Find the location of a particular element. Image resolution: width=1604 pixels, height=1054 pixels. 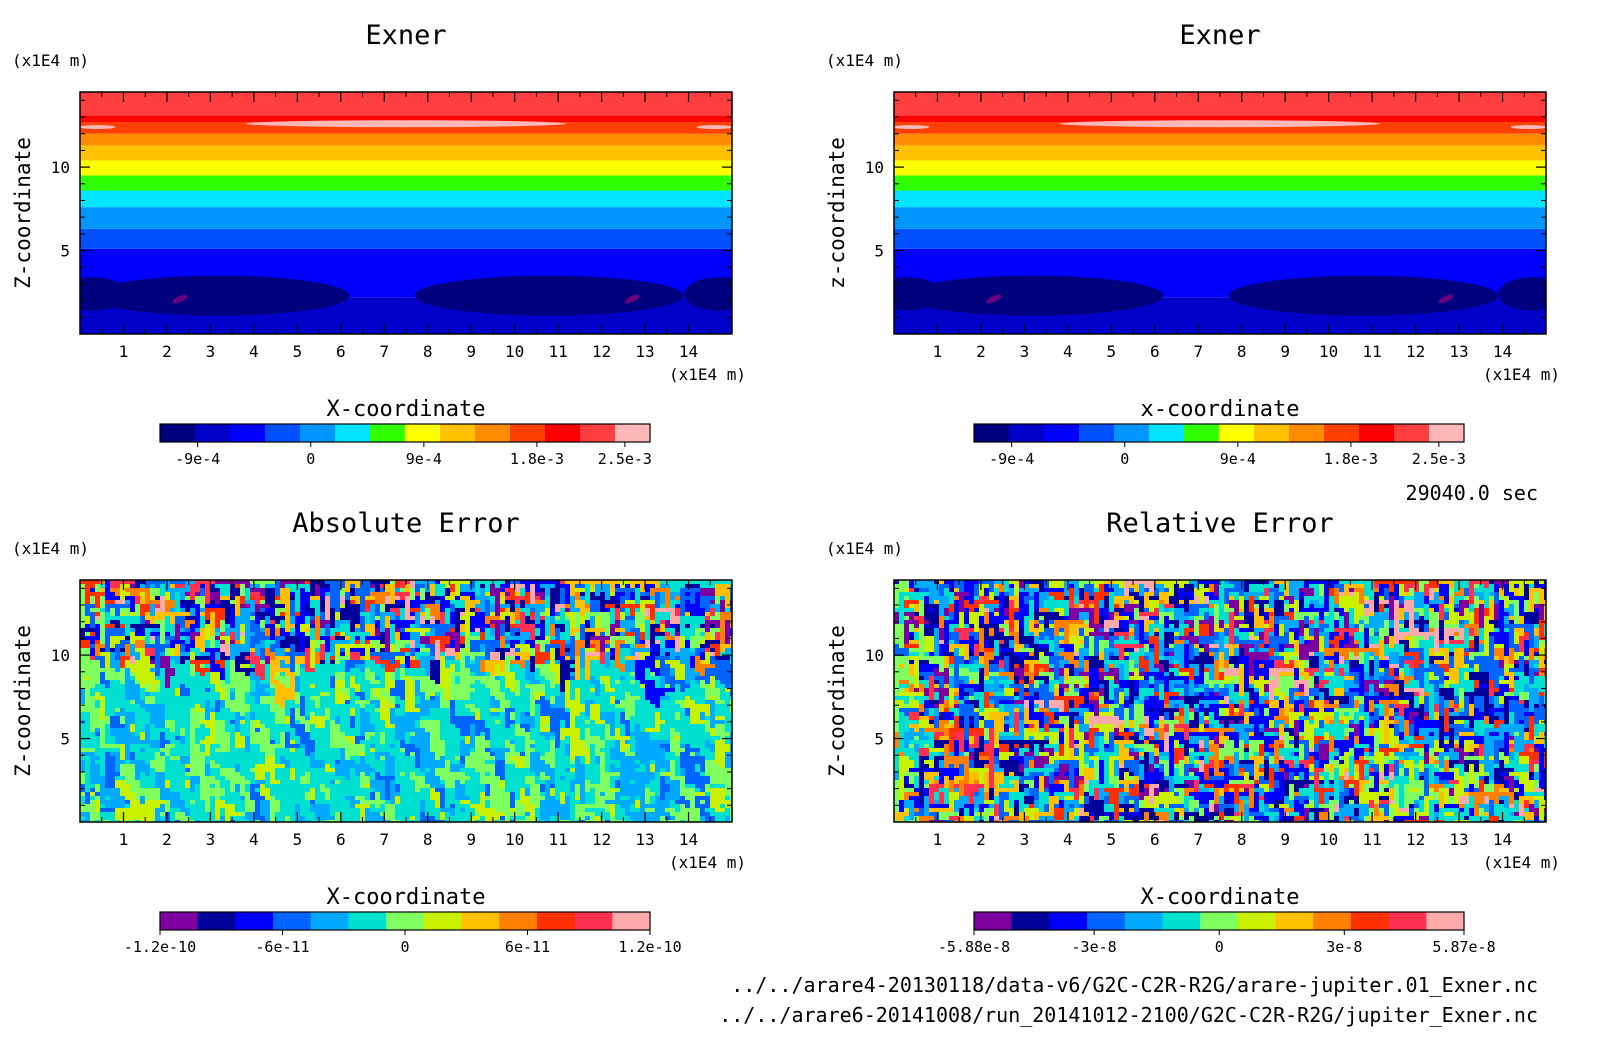

colorbar: -5.88e-8 -3e-8 0 3e-8 5.87e-8 is located at coordinates (1217, 933).